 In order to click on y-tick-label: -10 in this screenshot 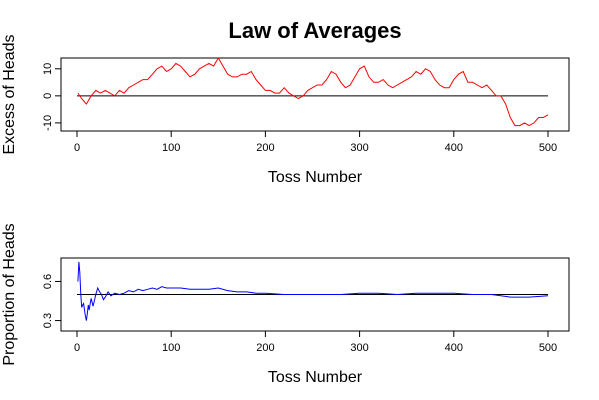, I will do `click(48, 123)`.